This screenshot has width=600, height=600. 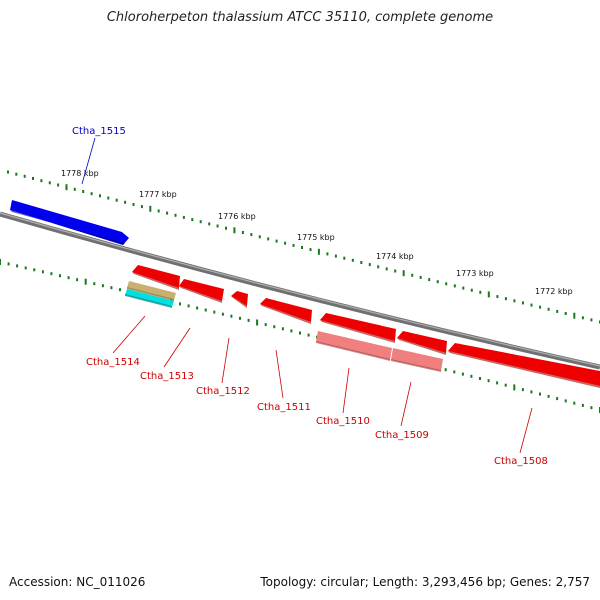 I want to click on kbp-label: 1778 kbp, so click(x=80, y=173).